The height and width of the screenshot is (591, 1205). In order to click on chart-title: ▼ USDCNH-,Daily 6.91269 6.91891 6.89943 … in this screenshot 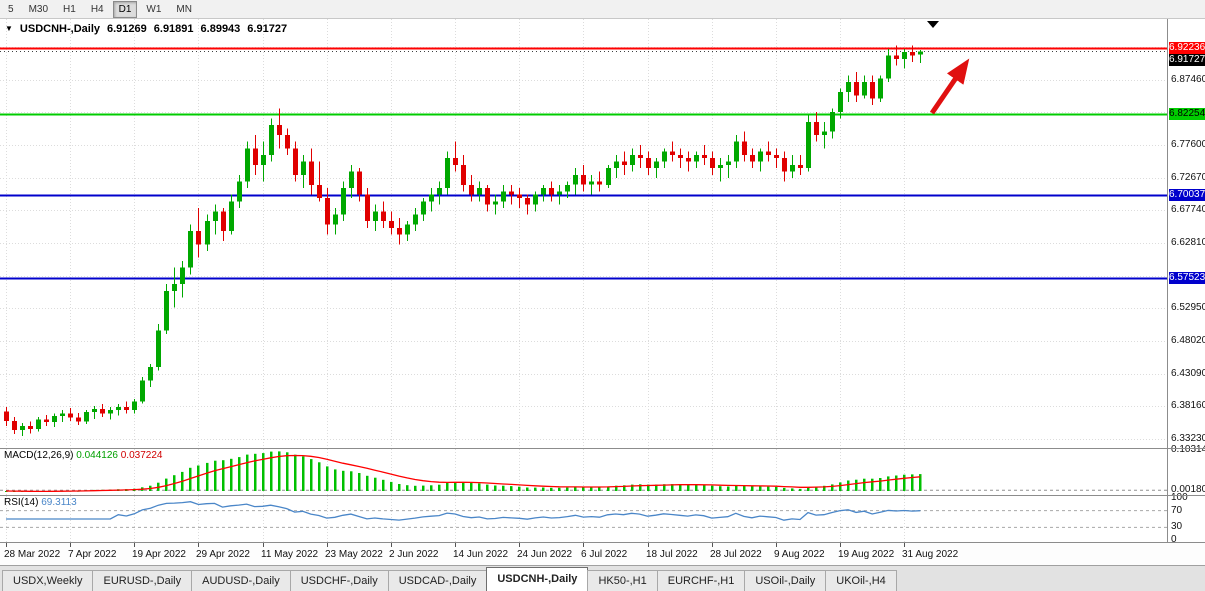, I will do `click(146, 29)`.